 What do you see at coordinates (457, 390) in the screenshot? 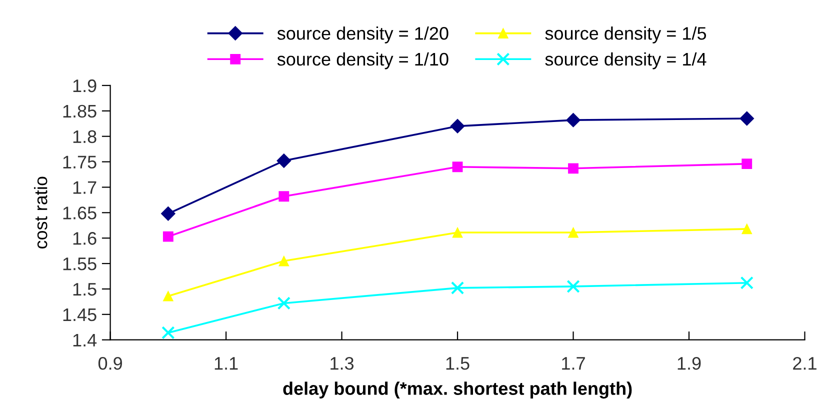
I see `x-axis-title: delay bound (*max. shortest path length)` at bounding box center [457, 390].